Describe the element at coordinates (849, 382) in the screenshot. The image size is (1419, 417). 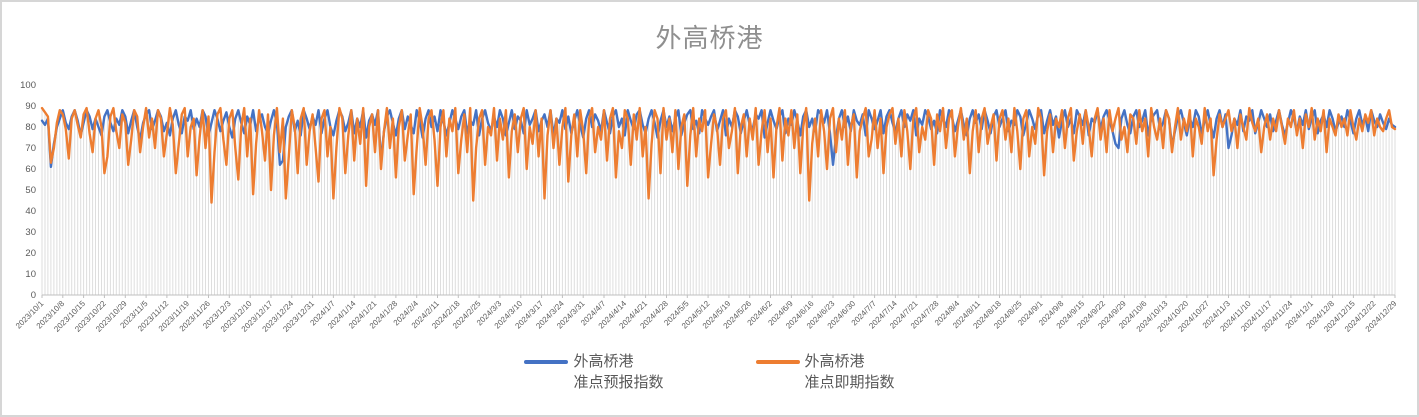
I see `legend-label-spot-line2: 准点即期指数` at that location.